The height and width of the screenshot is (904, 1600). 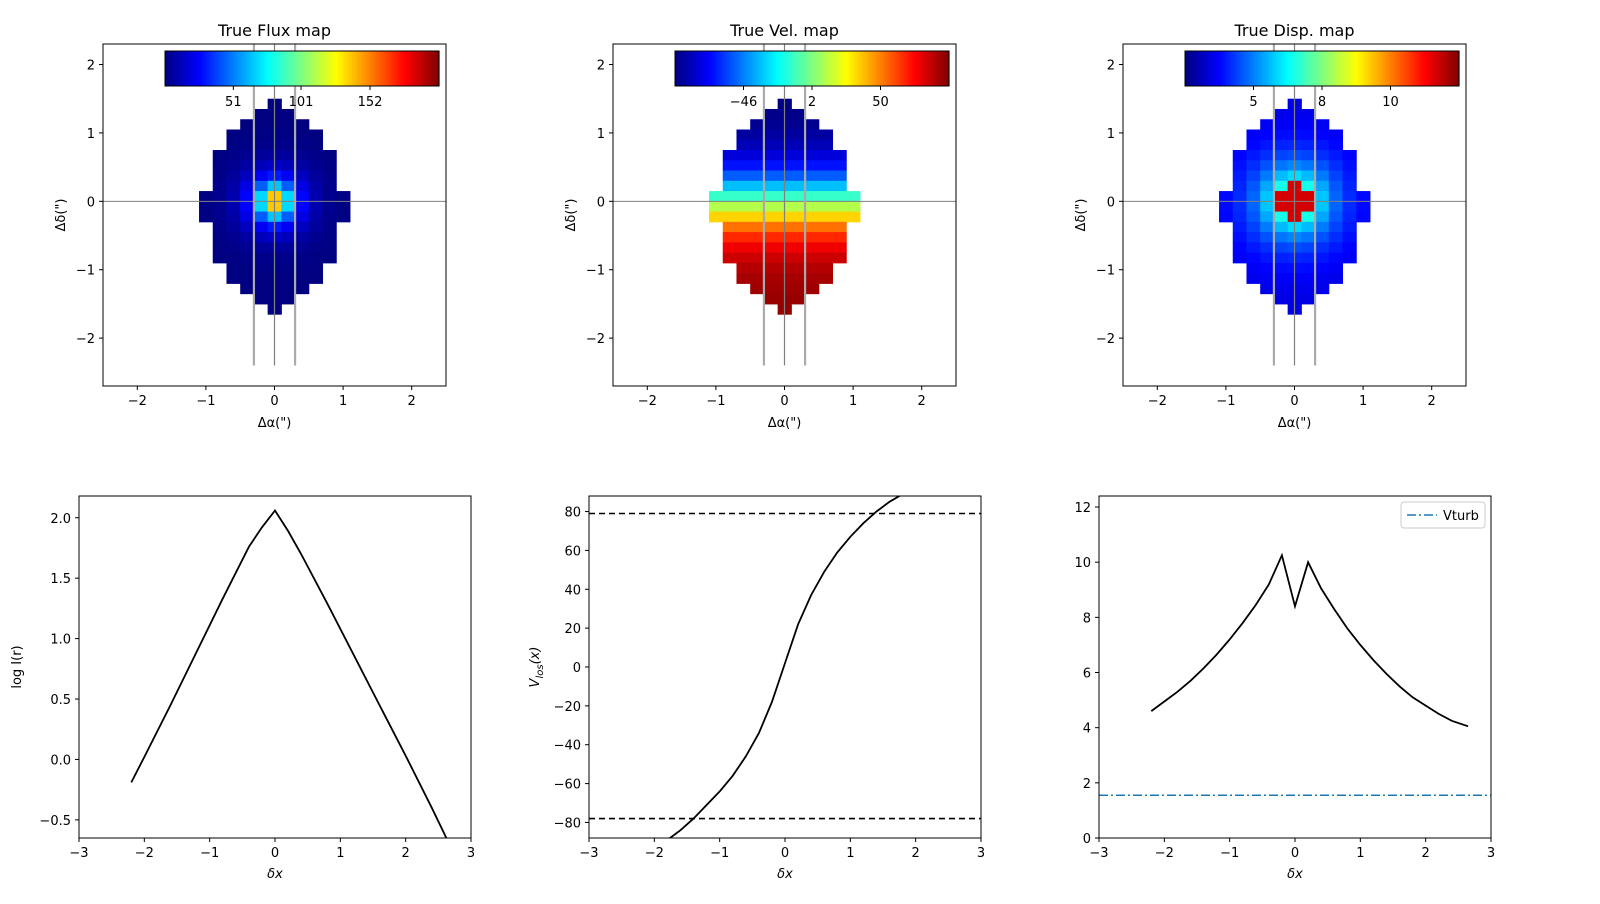 What do you see at coordinates (55, 821) in the screenshot?
I see `y-tick-label: −0.5` at bounding box center [55, 821].